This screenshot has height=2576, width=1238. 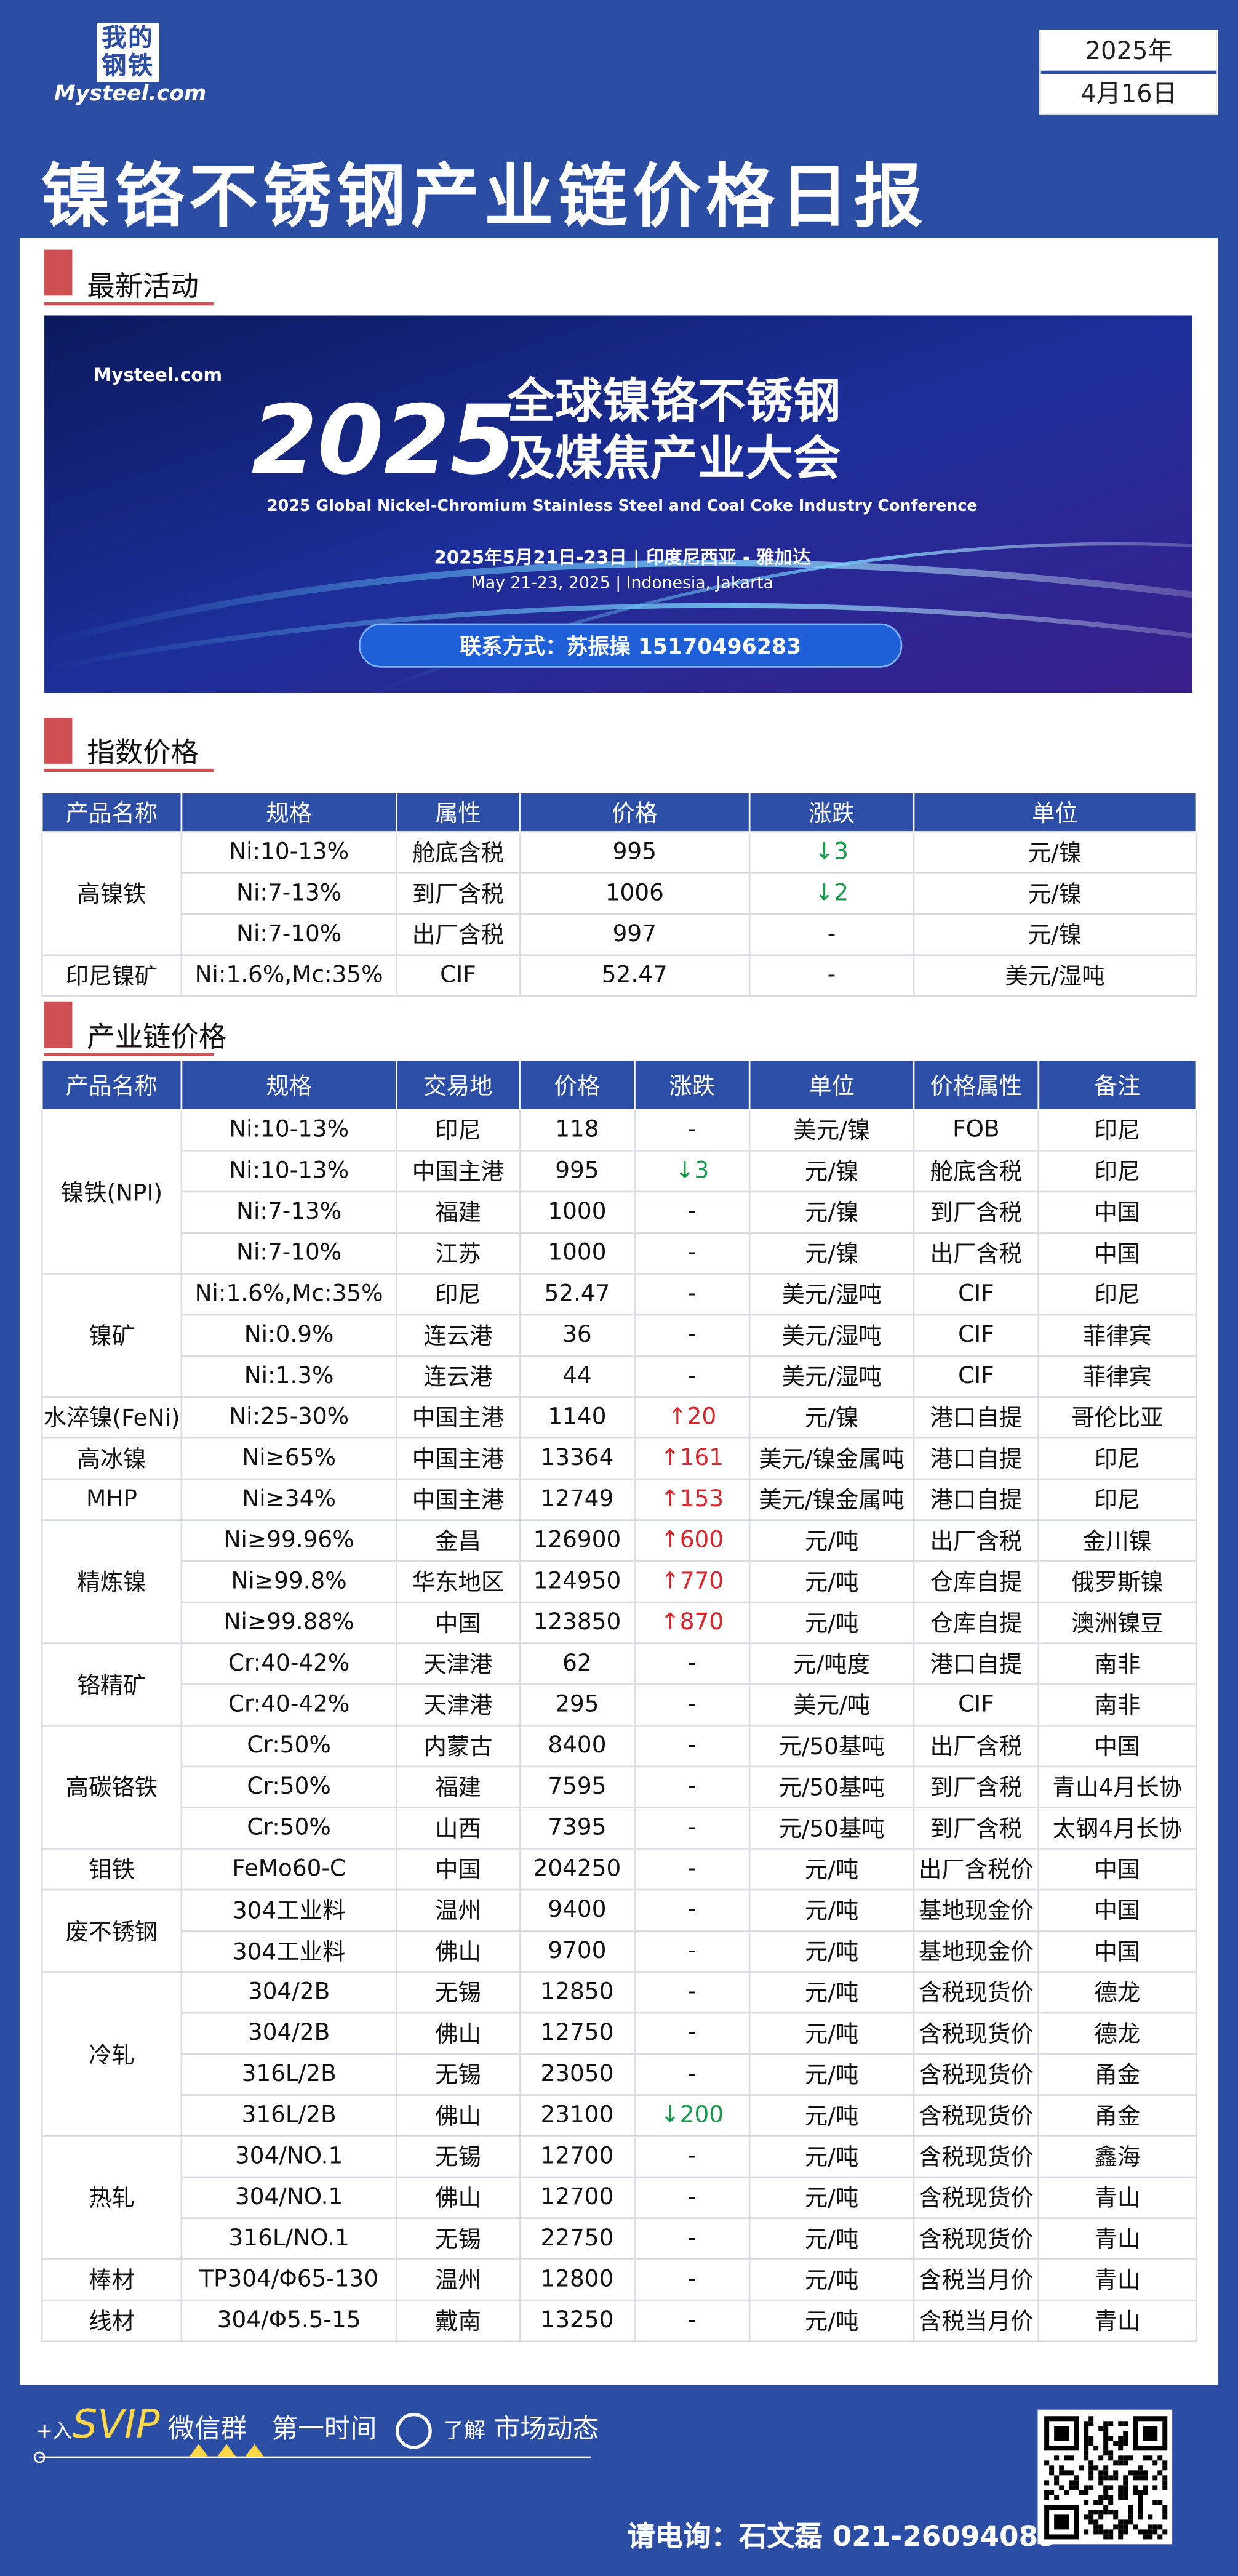 What do you see at coordinates (1117, 2115) in the screenshot?
I see `cell: 甬金` at bounding box center [1117, 2115].